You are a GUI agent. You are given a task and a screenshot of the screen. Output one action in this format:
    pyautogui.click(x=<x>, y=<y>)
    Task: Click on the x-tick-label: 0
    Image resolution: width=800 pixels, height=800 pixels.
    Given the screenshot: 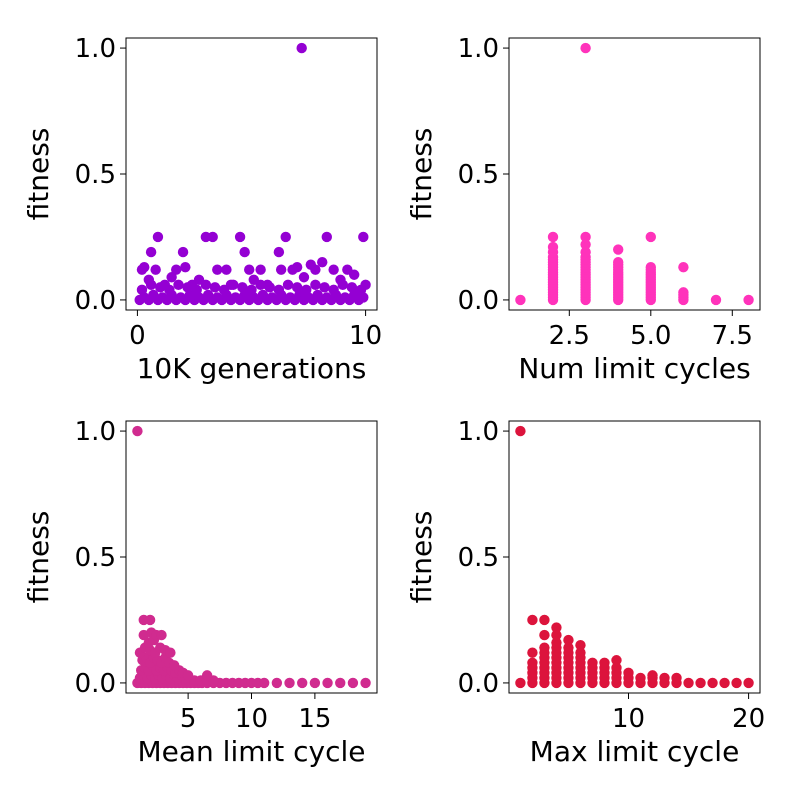 What is the action you would take?
    pyautogui.click(x=137, y=336)
    